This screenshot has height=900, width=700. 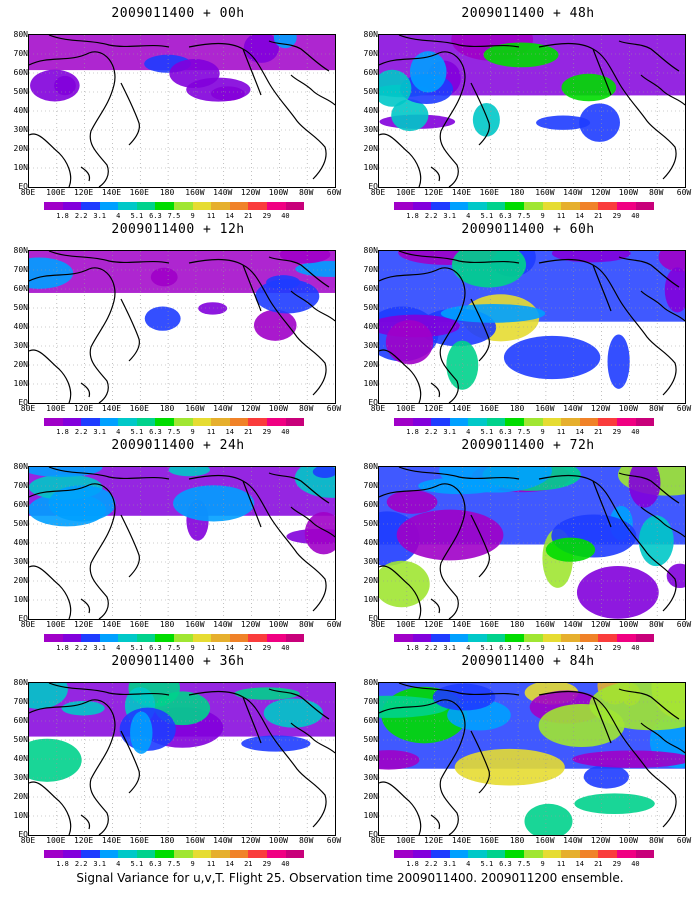 What do you see at coordinates (306, 840) in the screenshot?
I see `longitude-label: 80W` at bounding box center [306, 840].